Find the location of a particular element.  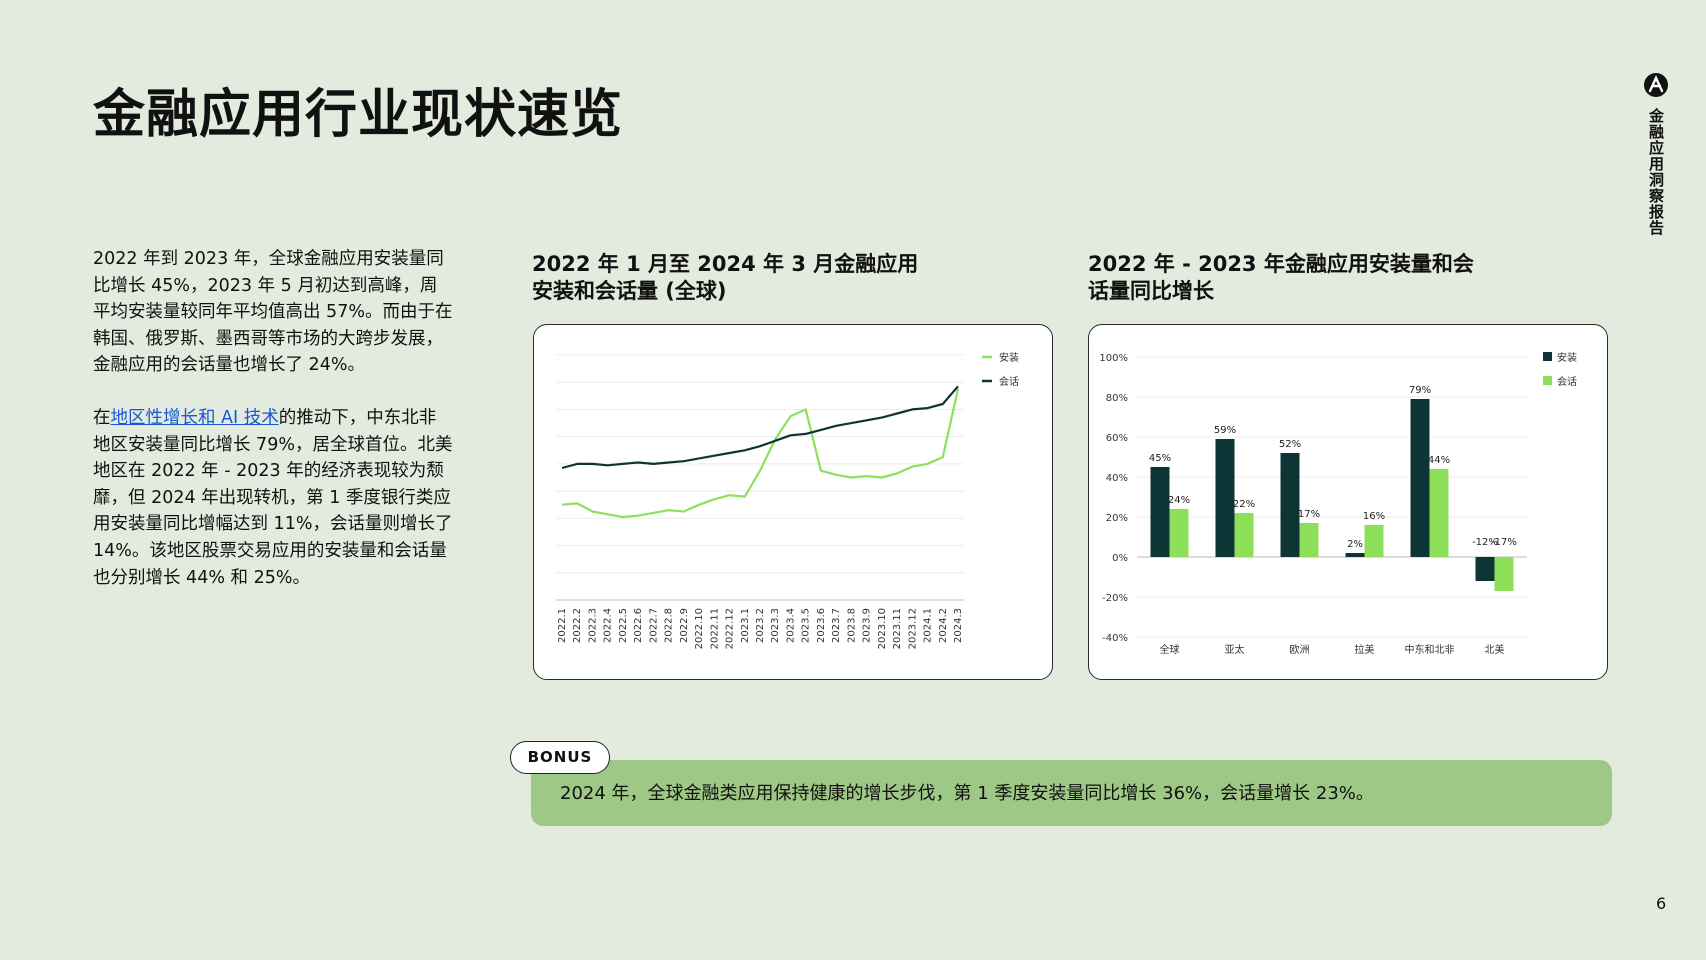

y-tick-label: 0% is located at coordinates (1120, 558).